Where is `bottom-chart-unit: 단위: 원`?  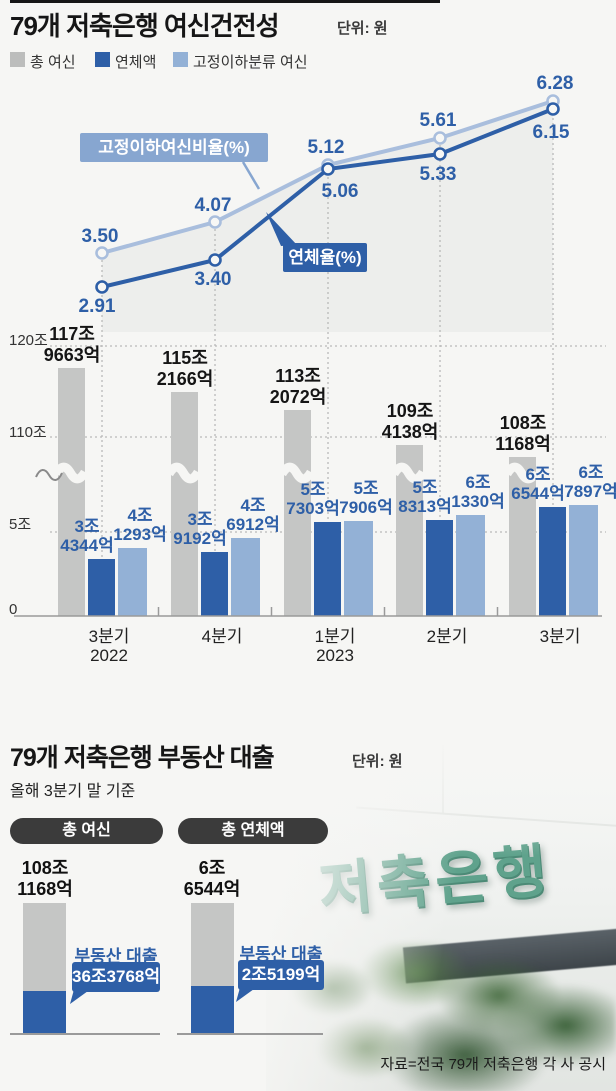
bottom-chart-unit: 단위: 원 is located at coordinates (377, 761).